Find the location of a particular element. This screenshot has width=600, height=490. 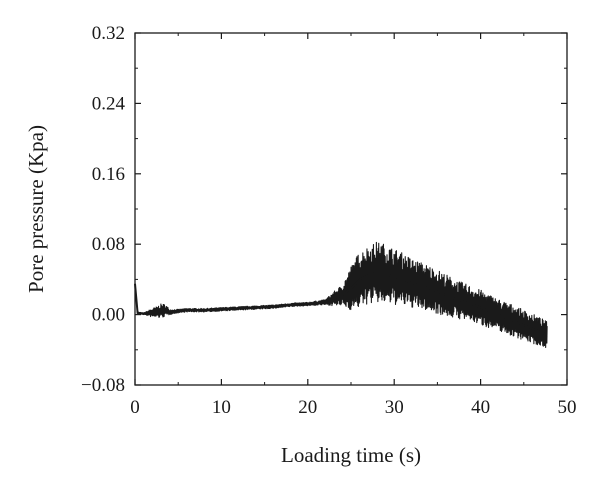

x-tick-label: 30 is located at coordinates (394, 407).